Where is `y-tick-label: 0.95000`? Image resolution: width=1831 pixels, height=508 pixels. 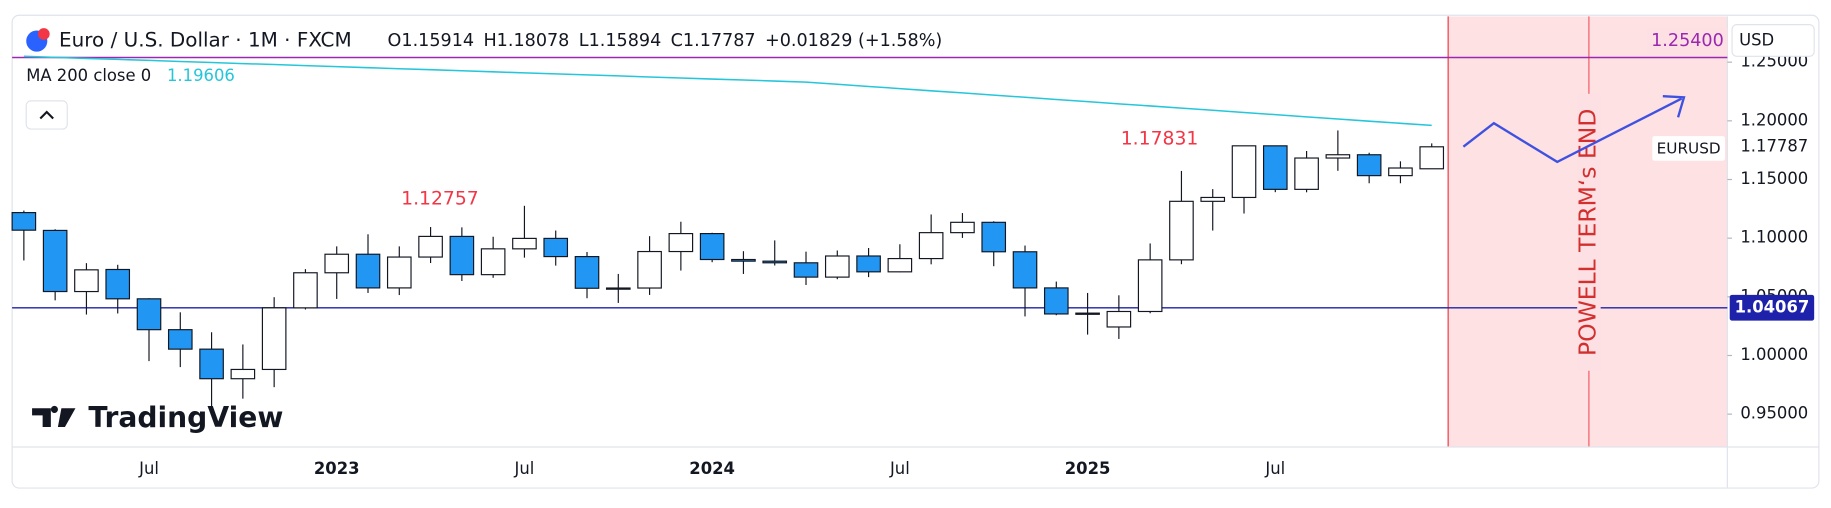
y-tick-label: 0.95000 is located at coordinates (1774, 413).